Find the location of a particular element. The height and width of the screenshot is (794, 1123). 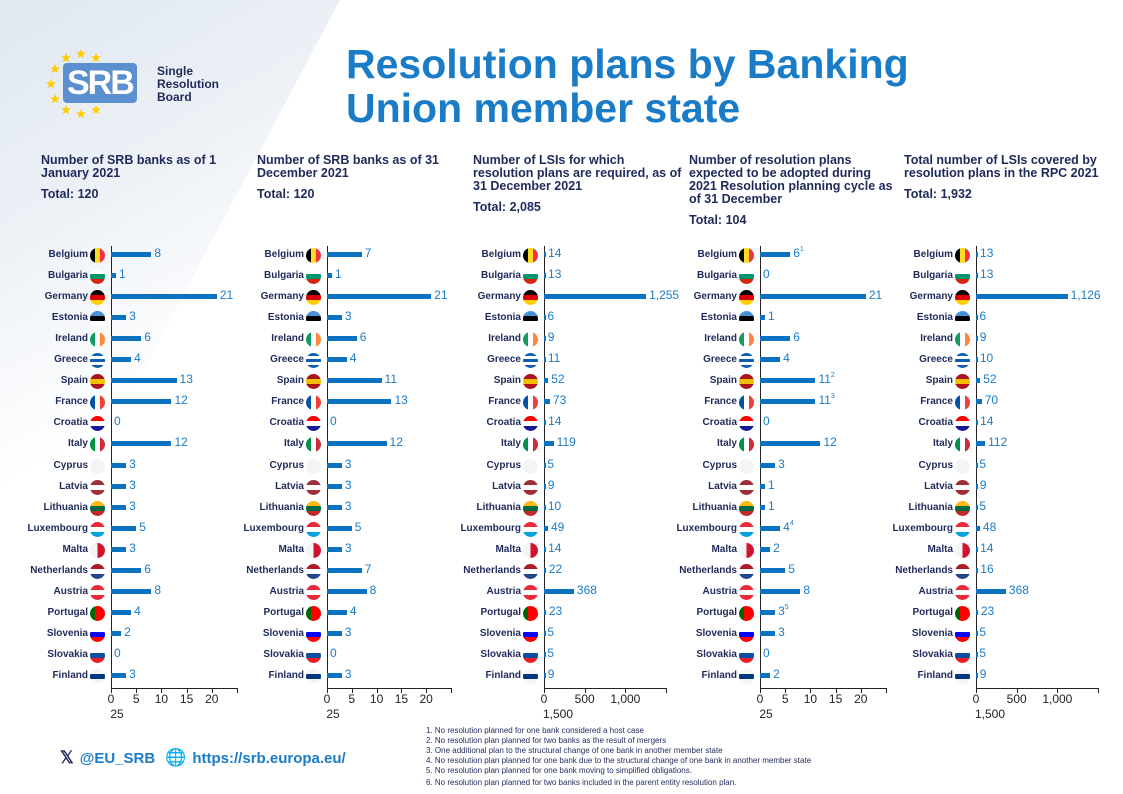

twitter-handle-link: @EU_SRB is located at coordinates (117, 758).